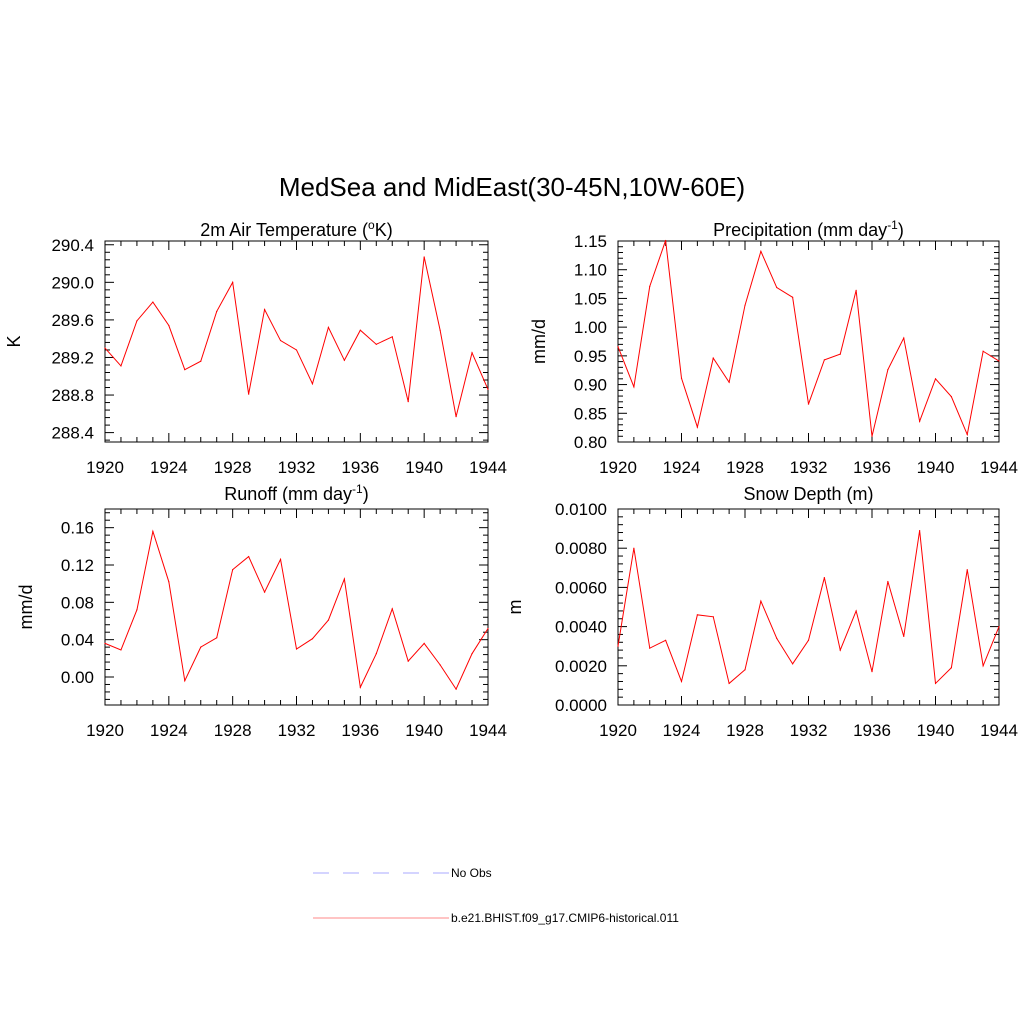 The width and height of the screenshot is (1024, 1024). I want to click on y-tick-label: 289.6, so click(72, 320).